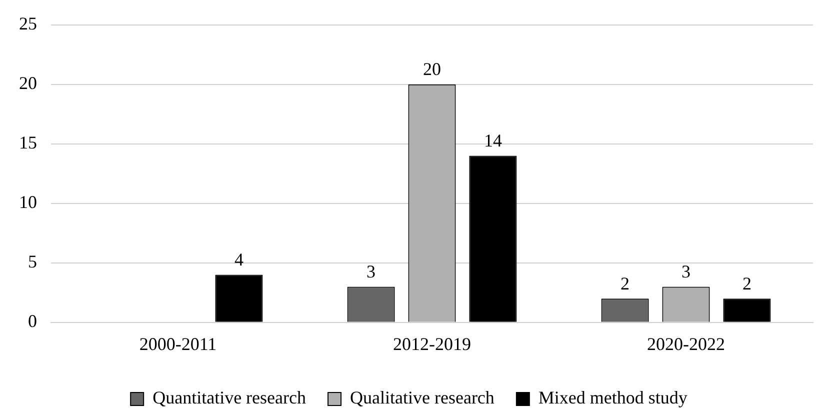 The width and height of the screenshot is (833, 418). Describe the element at coordinates (28, 202) in the screenshot. I see `y-tick-label: 10` at that location.